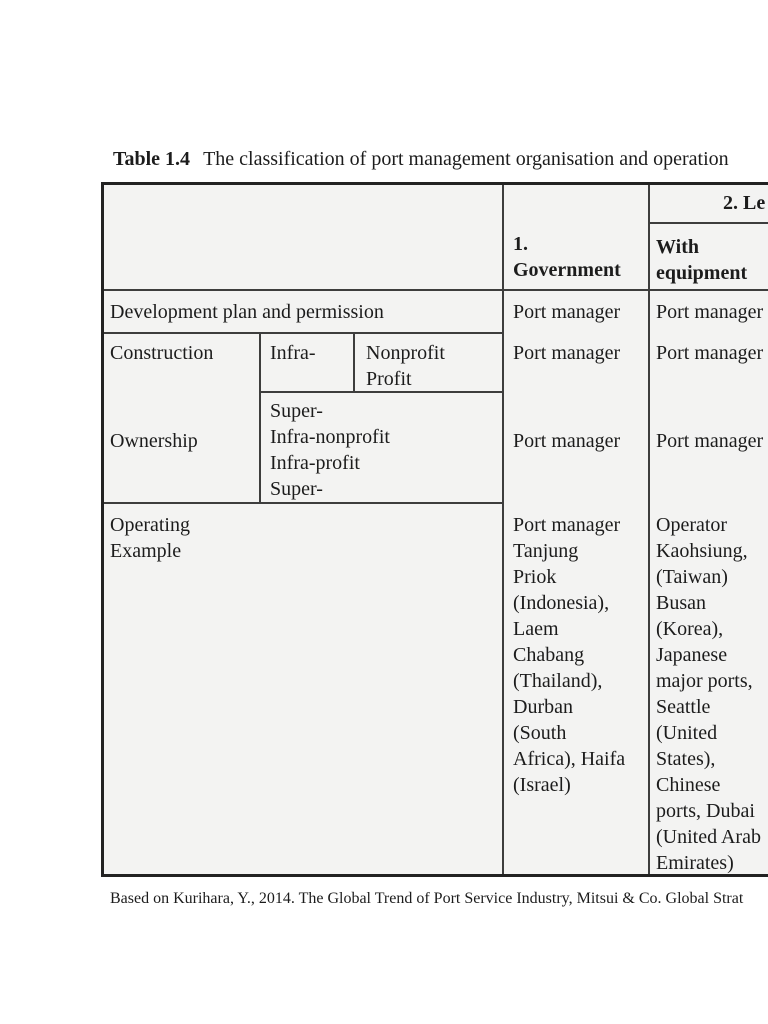 The height and width of the screenshot is (1024, 768). I want to click on cell-government-development: Port manager, so click(567, 312).